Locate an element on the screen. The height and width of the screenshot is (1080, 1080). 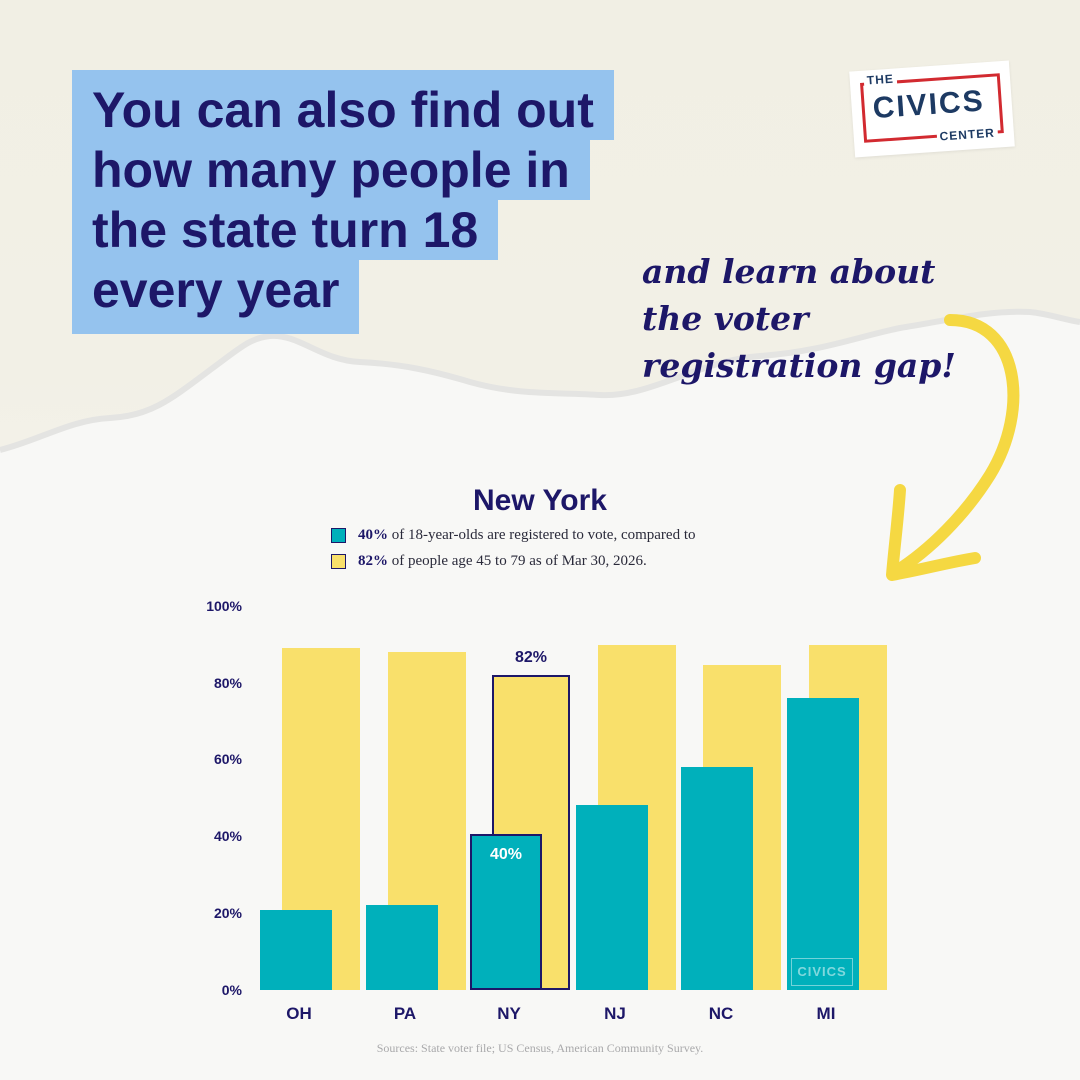
x-label-ny: NY is located at coordinates (509, 1013).